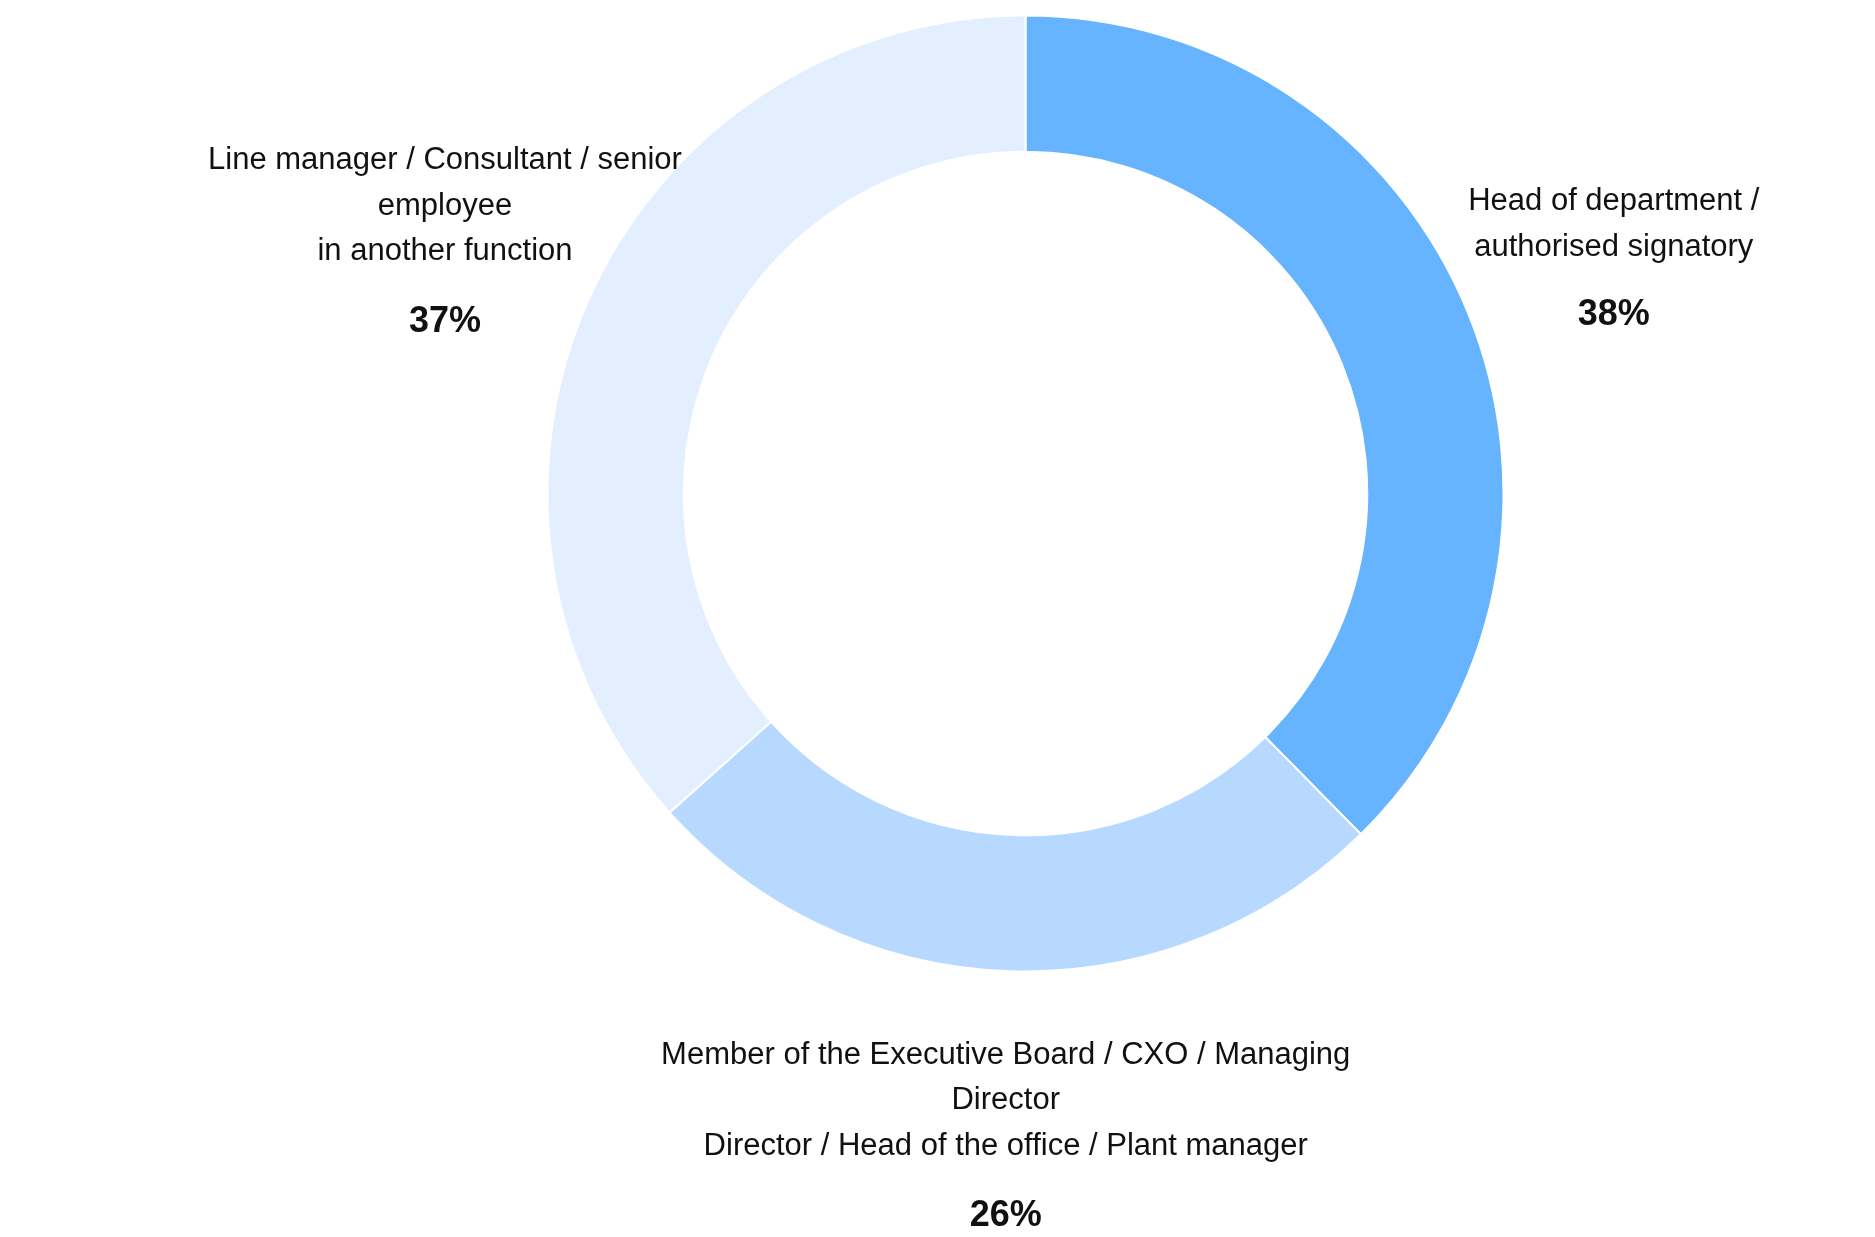 The width and height of the screenshot is (1875, 1237). I want to click on data-label: 37%, so click(445, 319).